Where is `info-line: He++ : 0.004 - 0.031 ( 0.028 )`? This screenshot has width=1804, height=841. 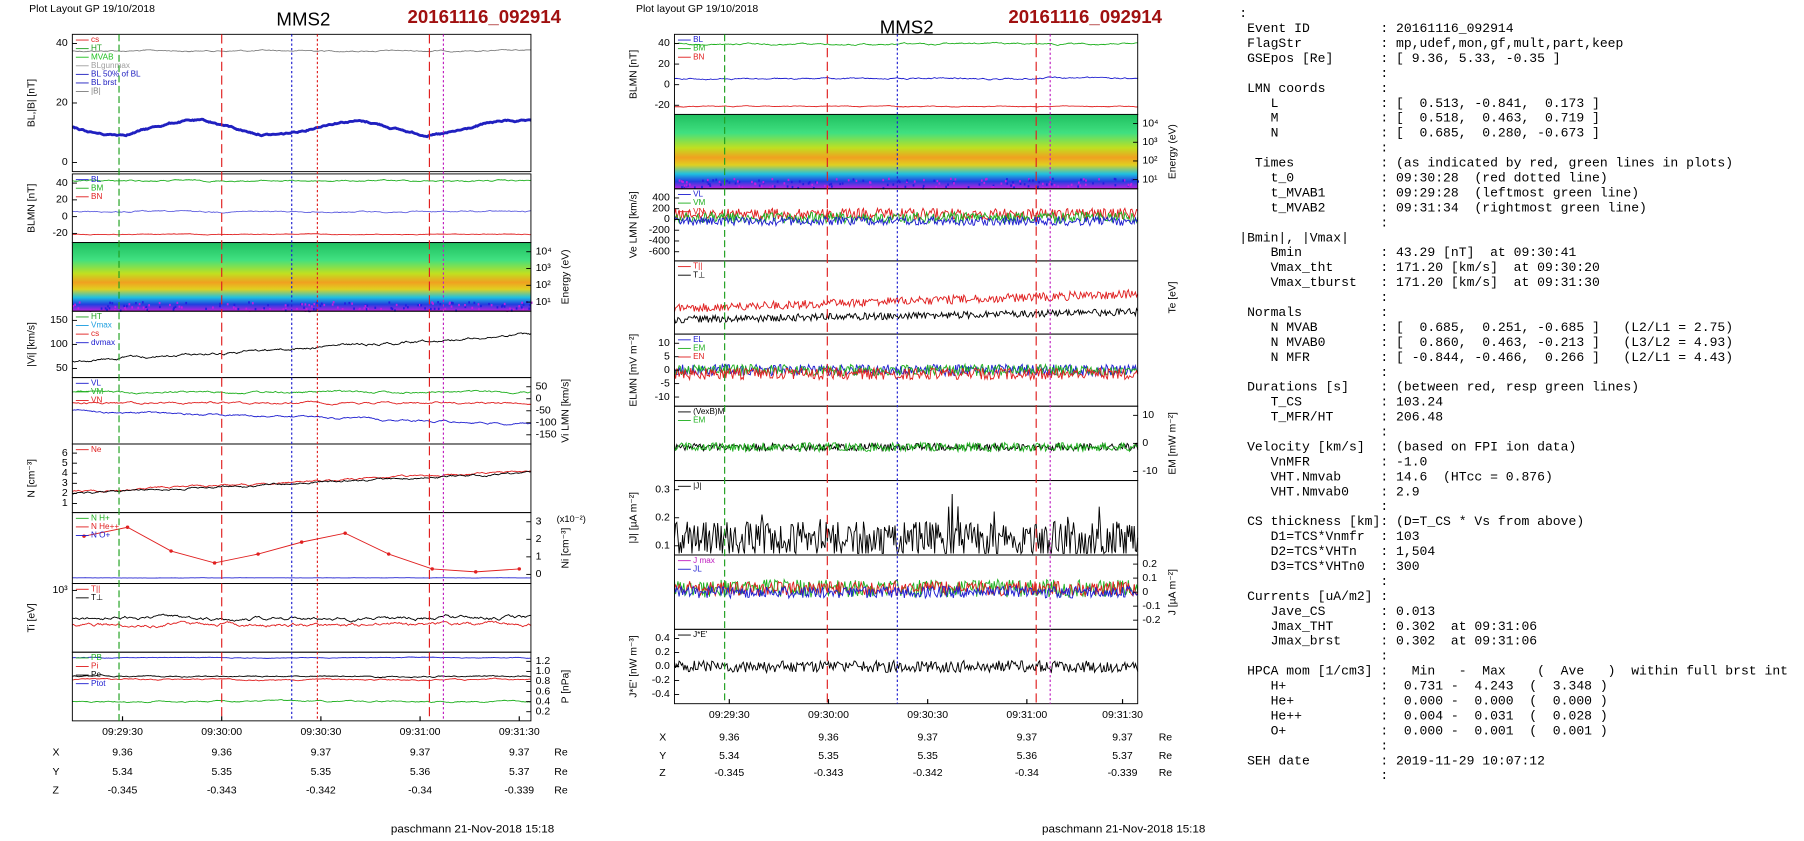
info-line: He++ : 0.004 - 0.031 ( 0.028 ) is located at coordinates (1423, 716).